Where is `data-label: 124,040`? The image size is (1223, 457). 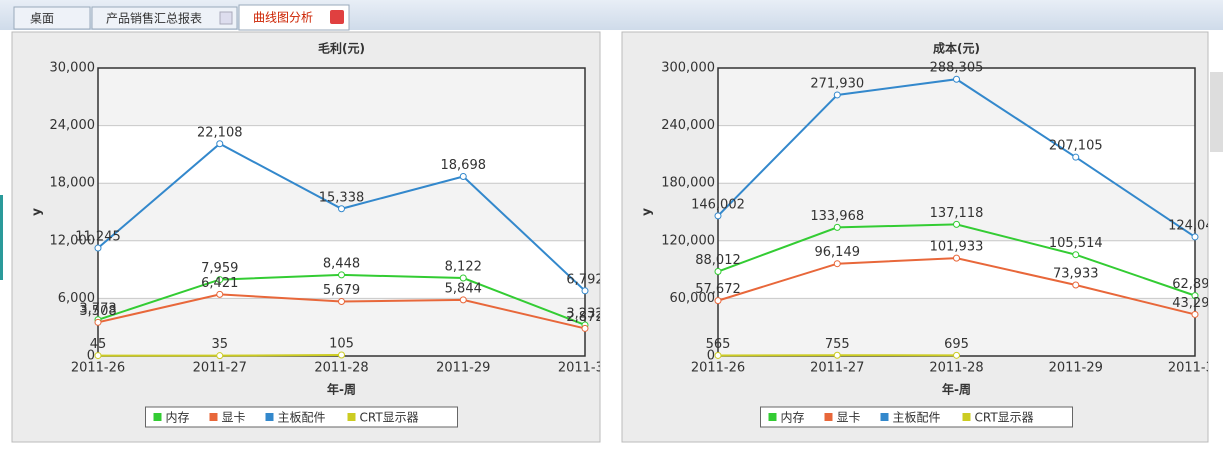 data-label: 124,040 is located at coordinates (1195, 225).